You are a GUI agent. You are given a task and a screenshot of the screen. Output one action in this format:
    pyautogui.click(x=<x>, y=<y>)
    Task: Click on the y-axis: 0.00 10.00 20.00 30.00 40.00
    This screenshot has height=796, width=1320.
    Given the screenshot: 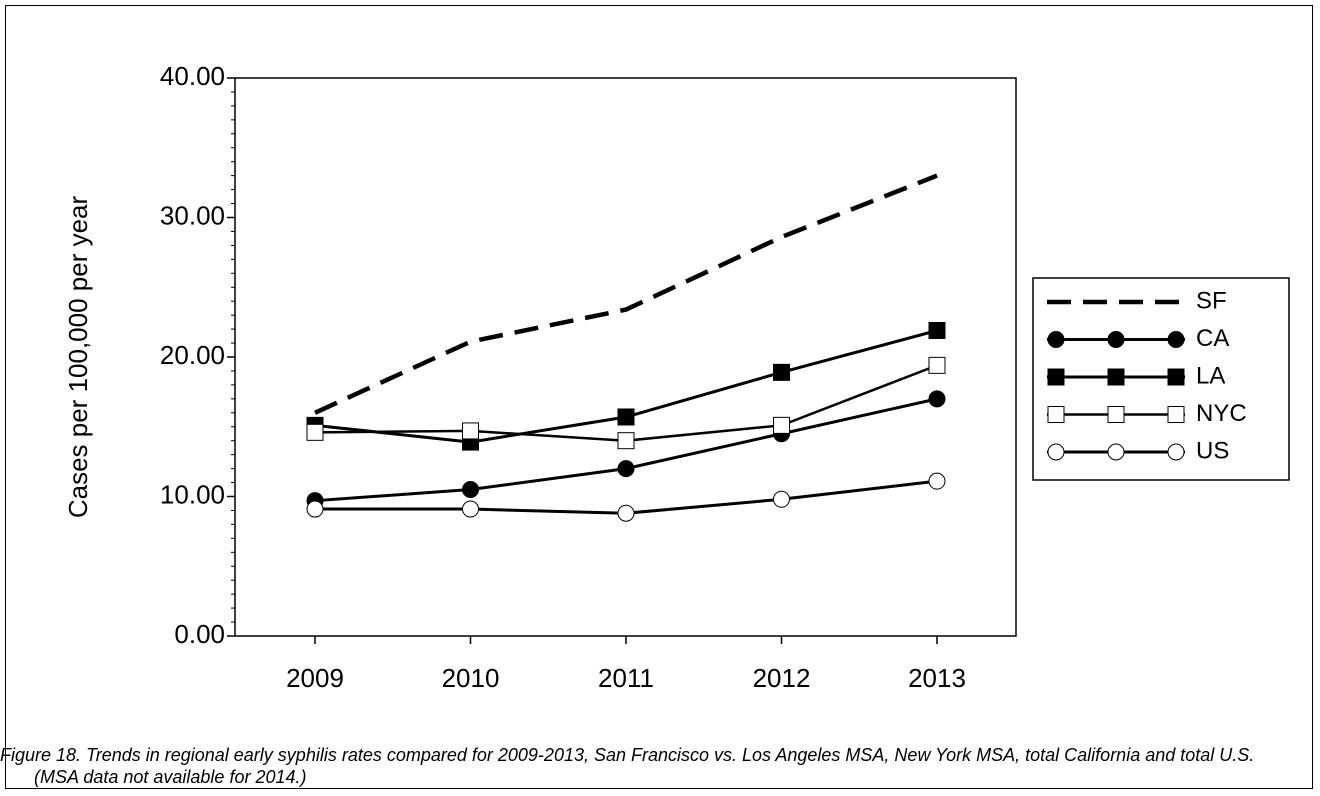 What is the action you would take?
    pyautogui.click(x=197, y=355)
    